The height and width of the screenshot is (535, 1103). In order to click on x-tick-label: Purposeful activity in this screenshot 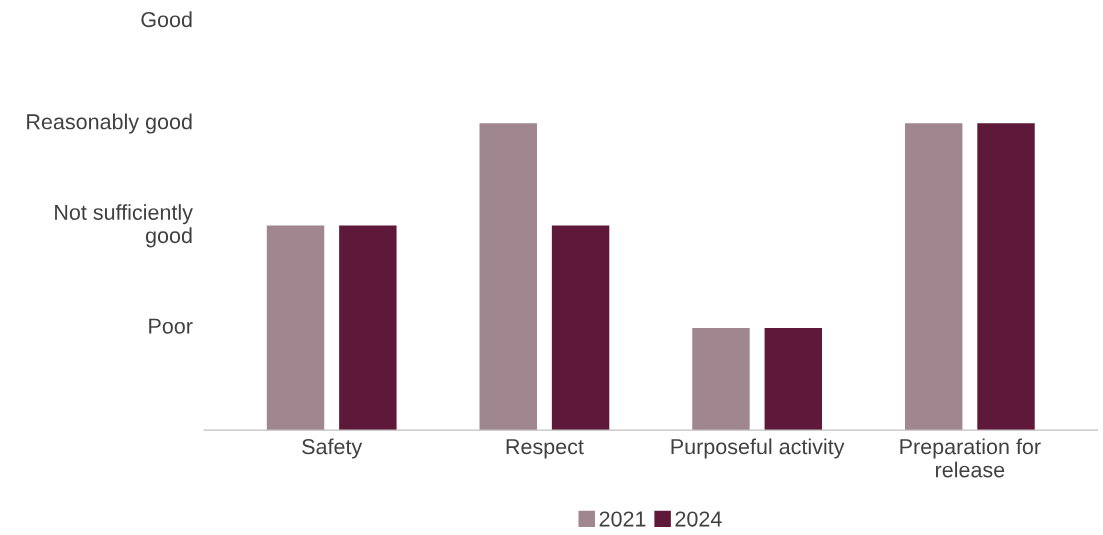, I will do `click(758, 448)`.